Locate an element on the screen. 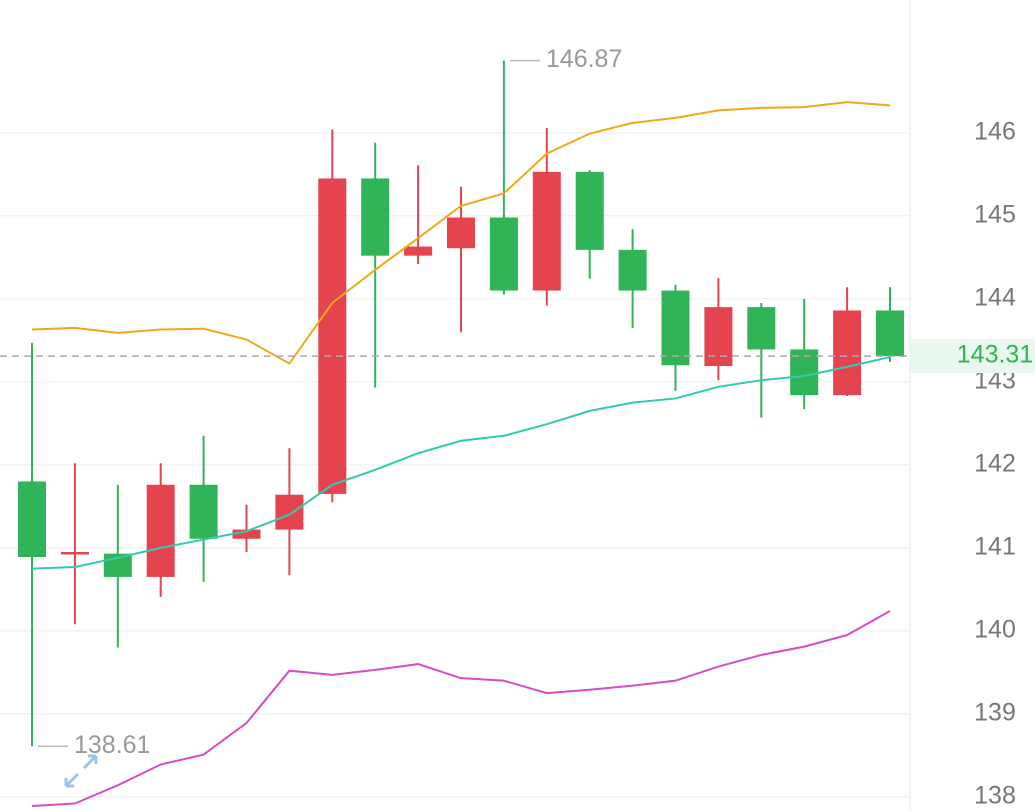  last-price-box is located at coordinates (972, 356).